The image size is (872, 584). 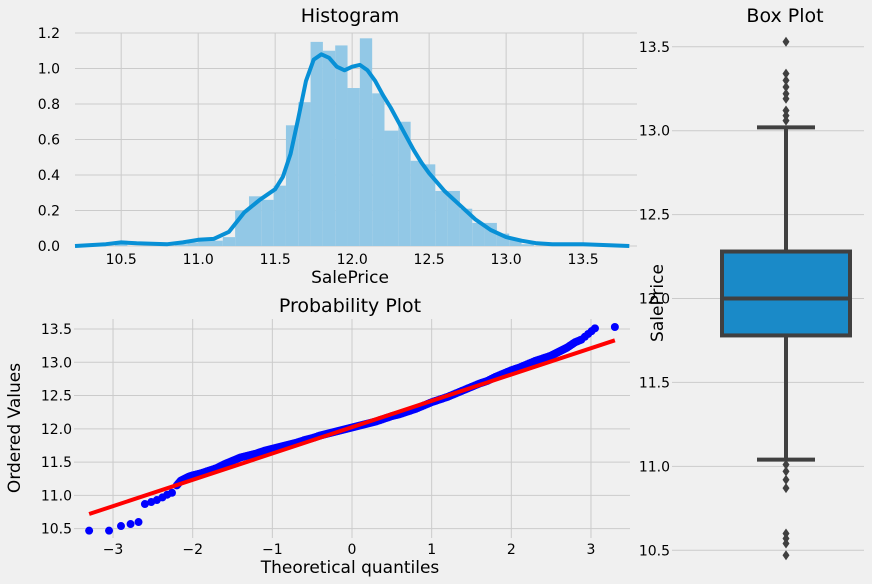 What do you see at coordinates (654, 467) in the screenshot?
I see `box-plot-y-tick-label: 11.0` at bounding box center [654, 467].